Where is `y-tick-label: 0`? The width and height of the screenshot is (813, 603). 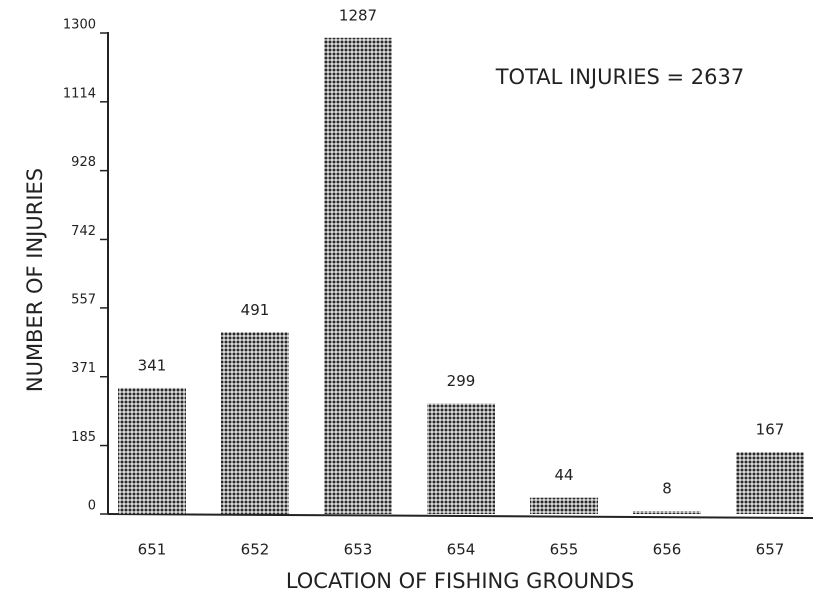 y-tick-label: 0 is located at coordinates (92, 506).